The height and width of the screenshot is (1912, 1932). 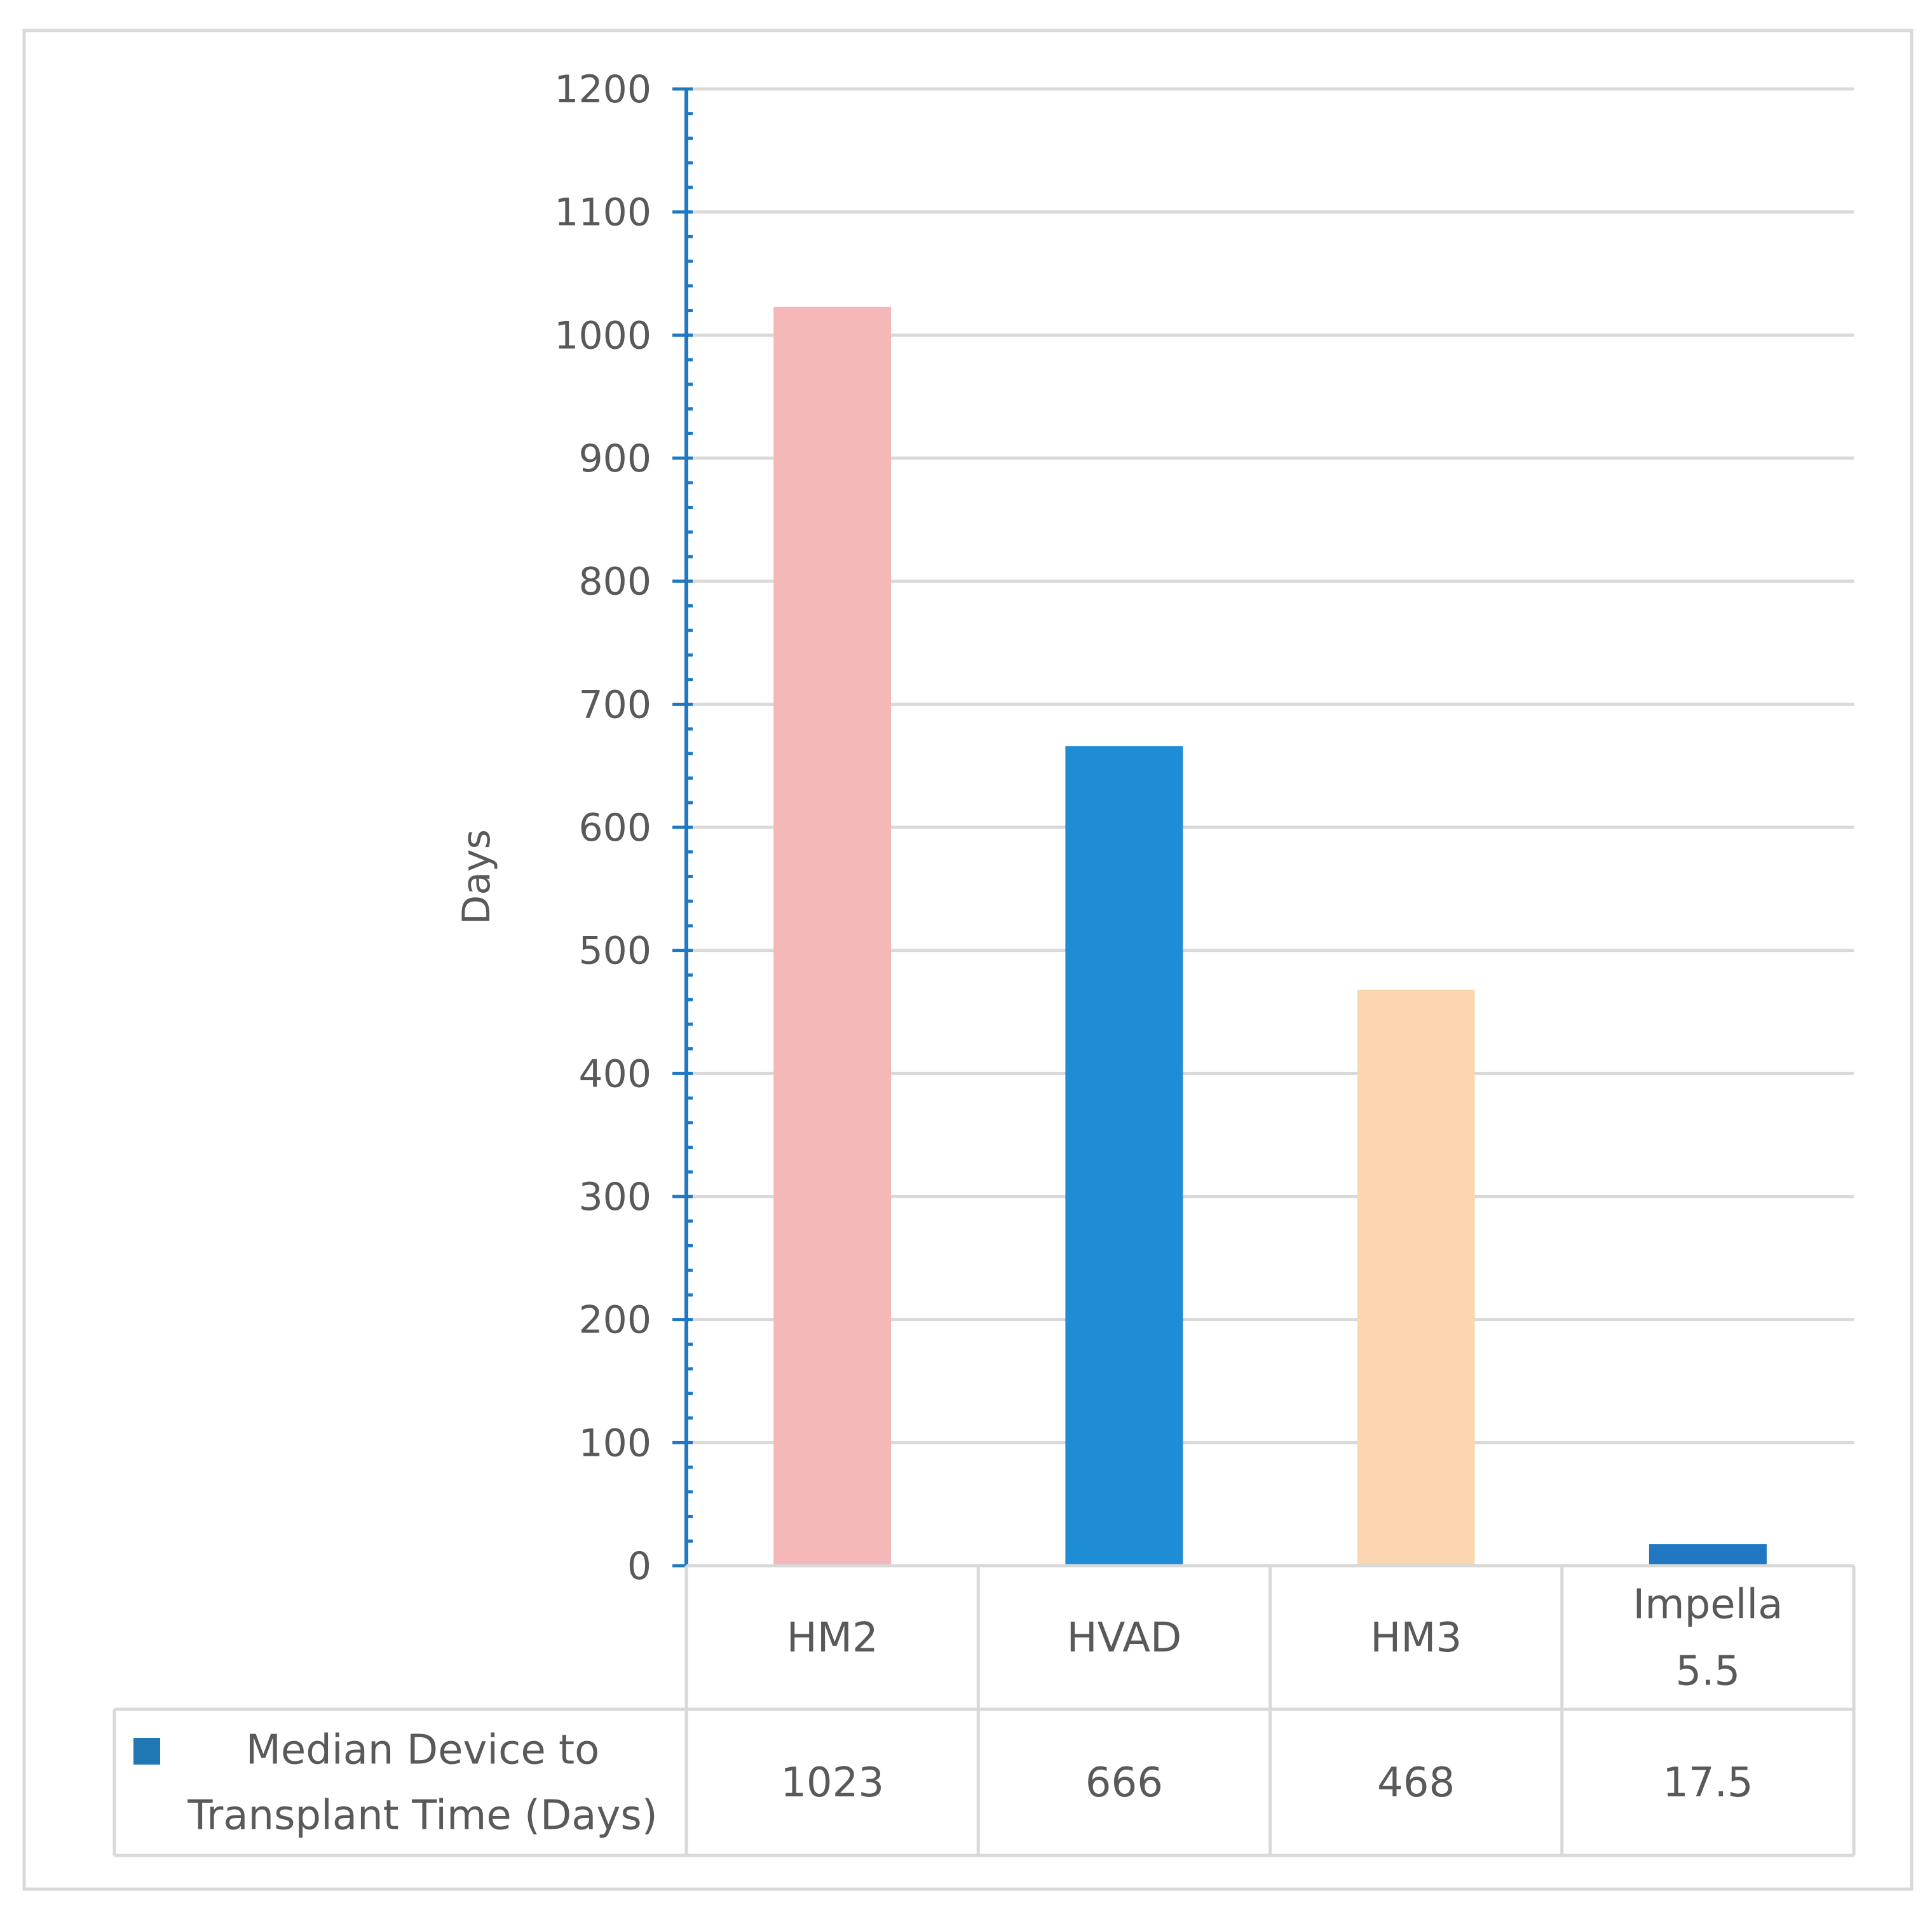 I want to click on legend-series-name: Transplant Time (Days), so click(x=422, y=1817).